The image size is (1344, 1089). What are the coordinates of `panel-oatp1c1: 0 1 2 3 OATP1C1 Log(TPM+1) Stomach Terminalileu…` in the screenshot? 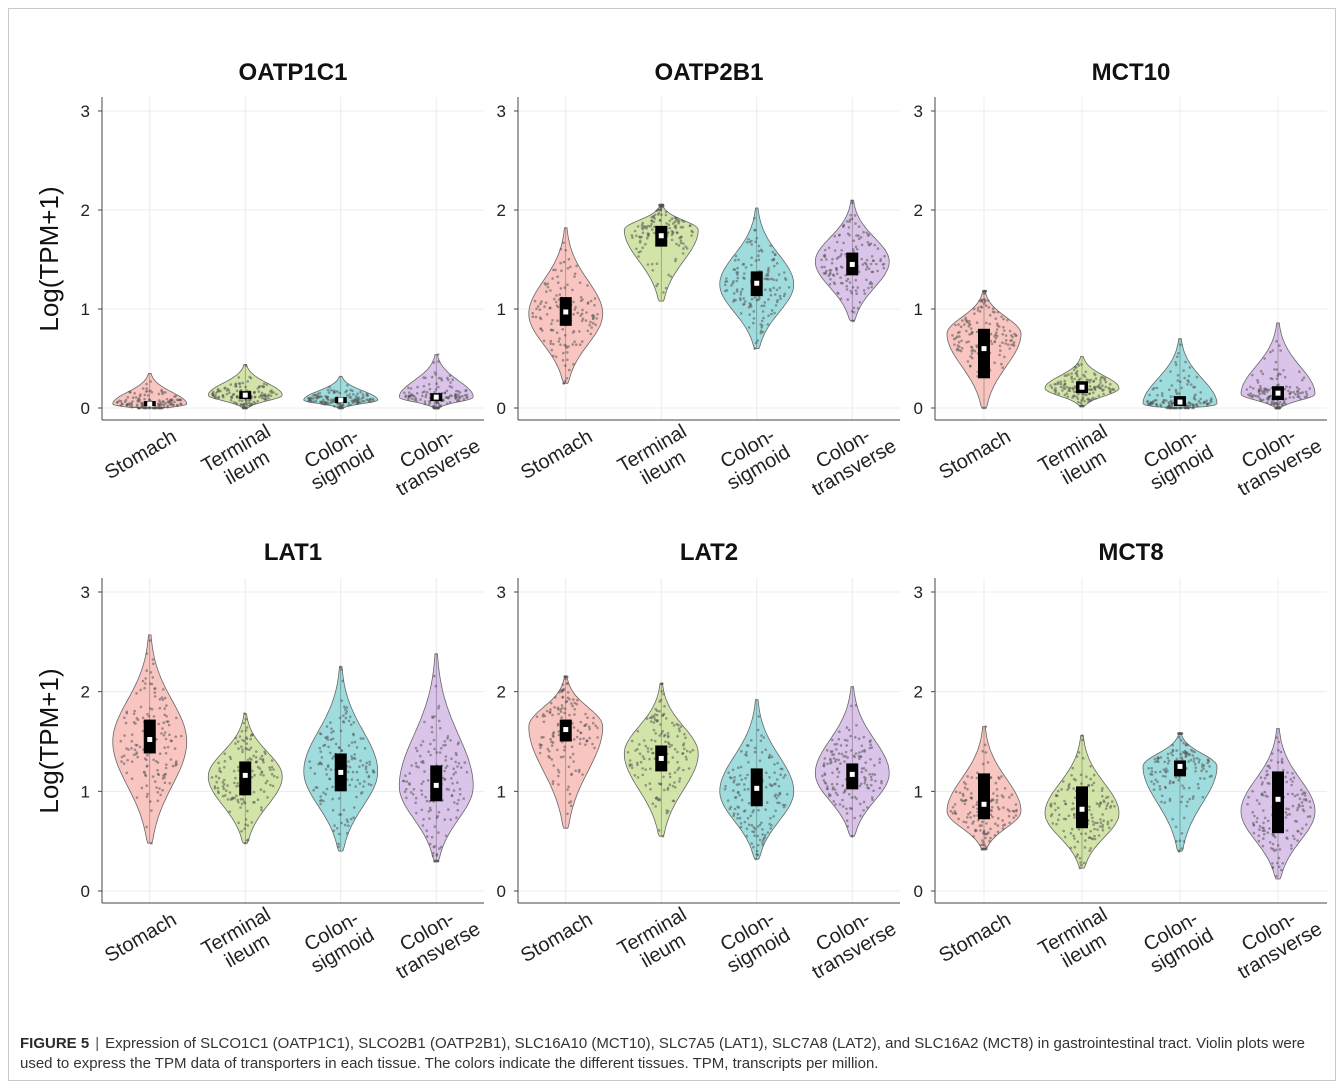 It's located at (259, 280).